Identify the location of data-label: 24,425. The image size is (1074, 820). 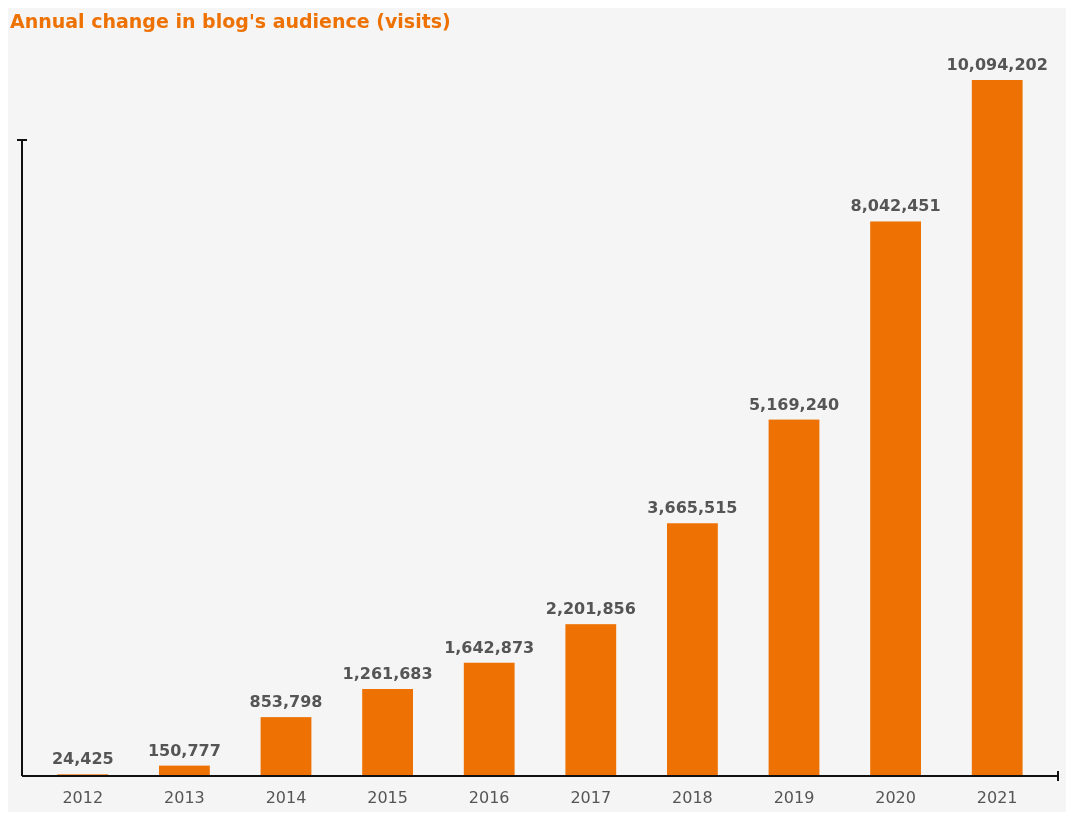
(82, 759).